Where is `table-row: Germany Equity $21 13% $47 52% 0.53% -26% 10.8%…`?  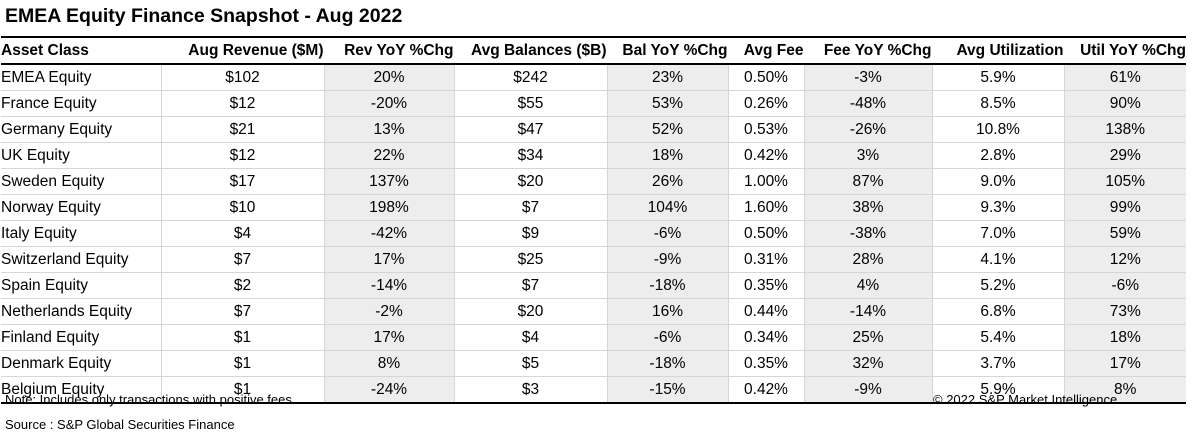 table-row: Germany Equity $21 13% $47 52% 0.53% -26% 10.8%… is located at coordinates (593, 129).